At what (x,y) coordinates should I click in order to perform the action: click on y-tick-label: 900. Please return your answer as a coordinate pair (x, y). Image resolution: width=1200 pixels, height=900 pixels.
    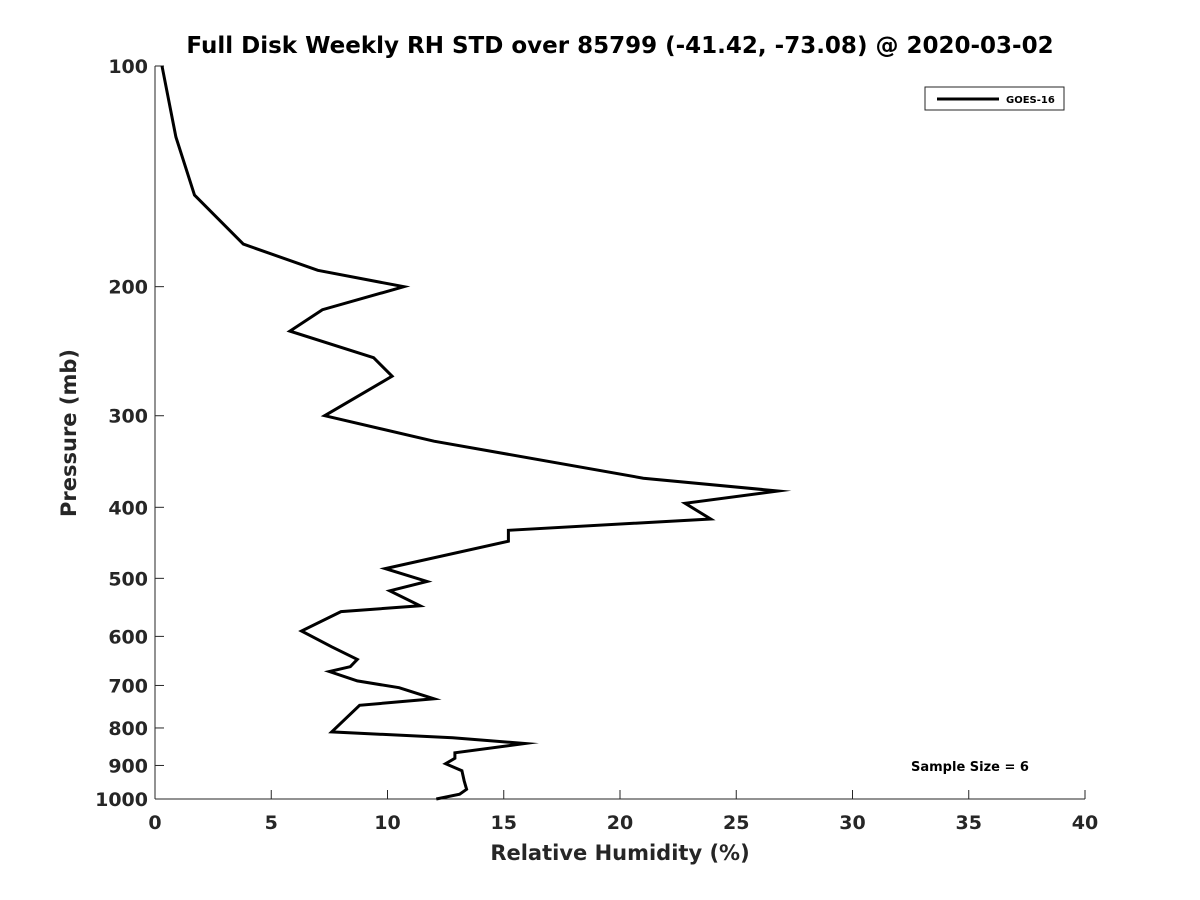
    Looking at the image, I should click on (128, 766).